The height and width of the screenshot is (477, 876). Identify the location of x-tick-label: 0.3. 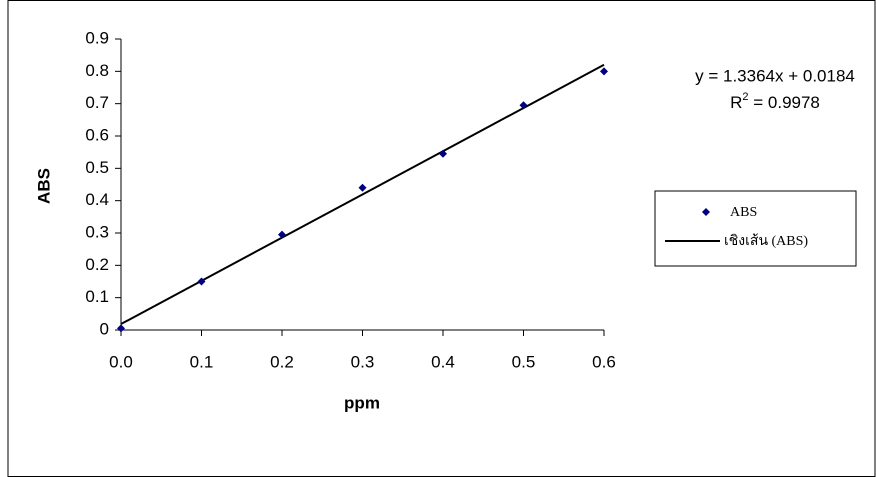
(363, 361).